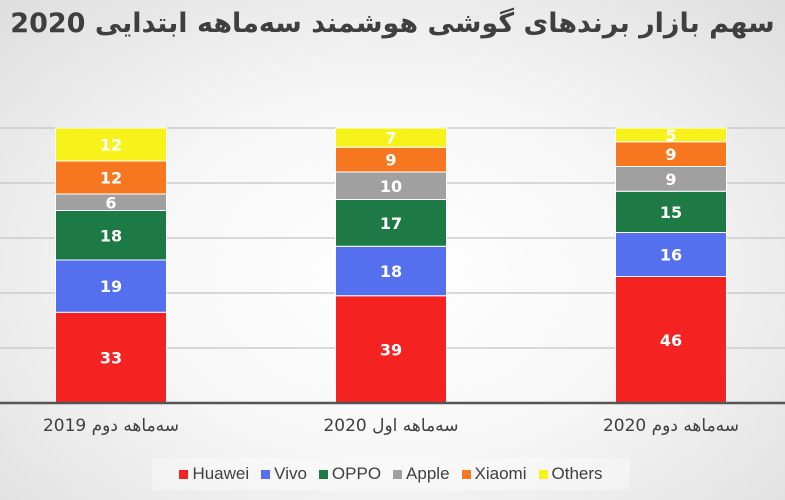  I want to click on legend-label: Apple, so click(428, 473).